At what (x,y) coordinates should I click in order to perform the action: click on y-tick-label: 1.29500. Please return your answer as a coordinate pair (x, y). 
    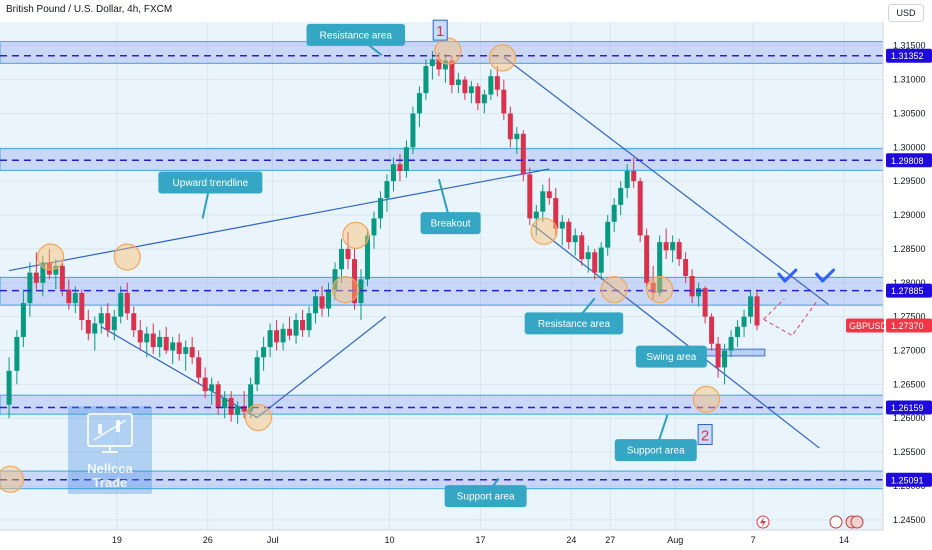
    Looking at the image, I should click on (909, 181).